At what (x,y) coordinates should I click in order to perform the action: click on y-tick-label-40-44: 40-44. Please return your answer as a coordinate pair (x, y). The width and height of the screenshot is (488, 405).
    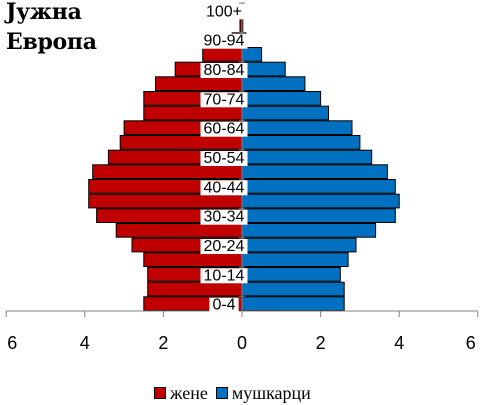
    Looking at the image, I should click on (224, 187).